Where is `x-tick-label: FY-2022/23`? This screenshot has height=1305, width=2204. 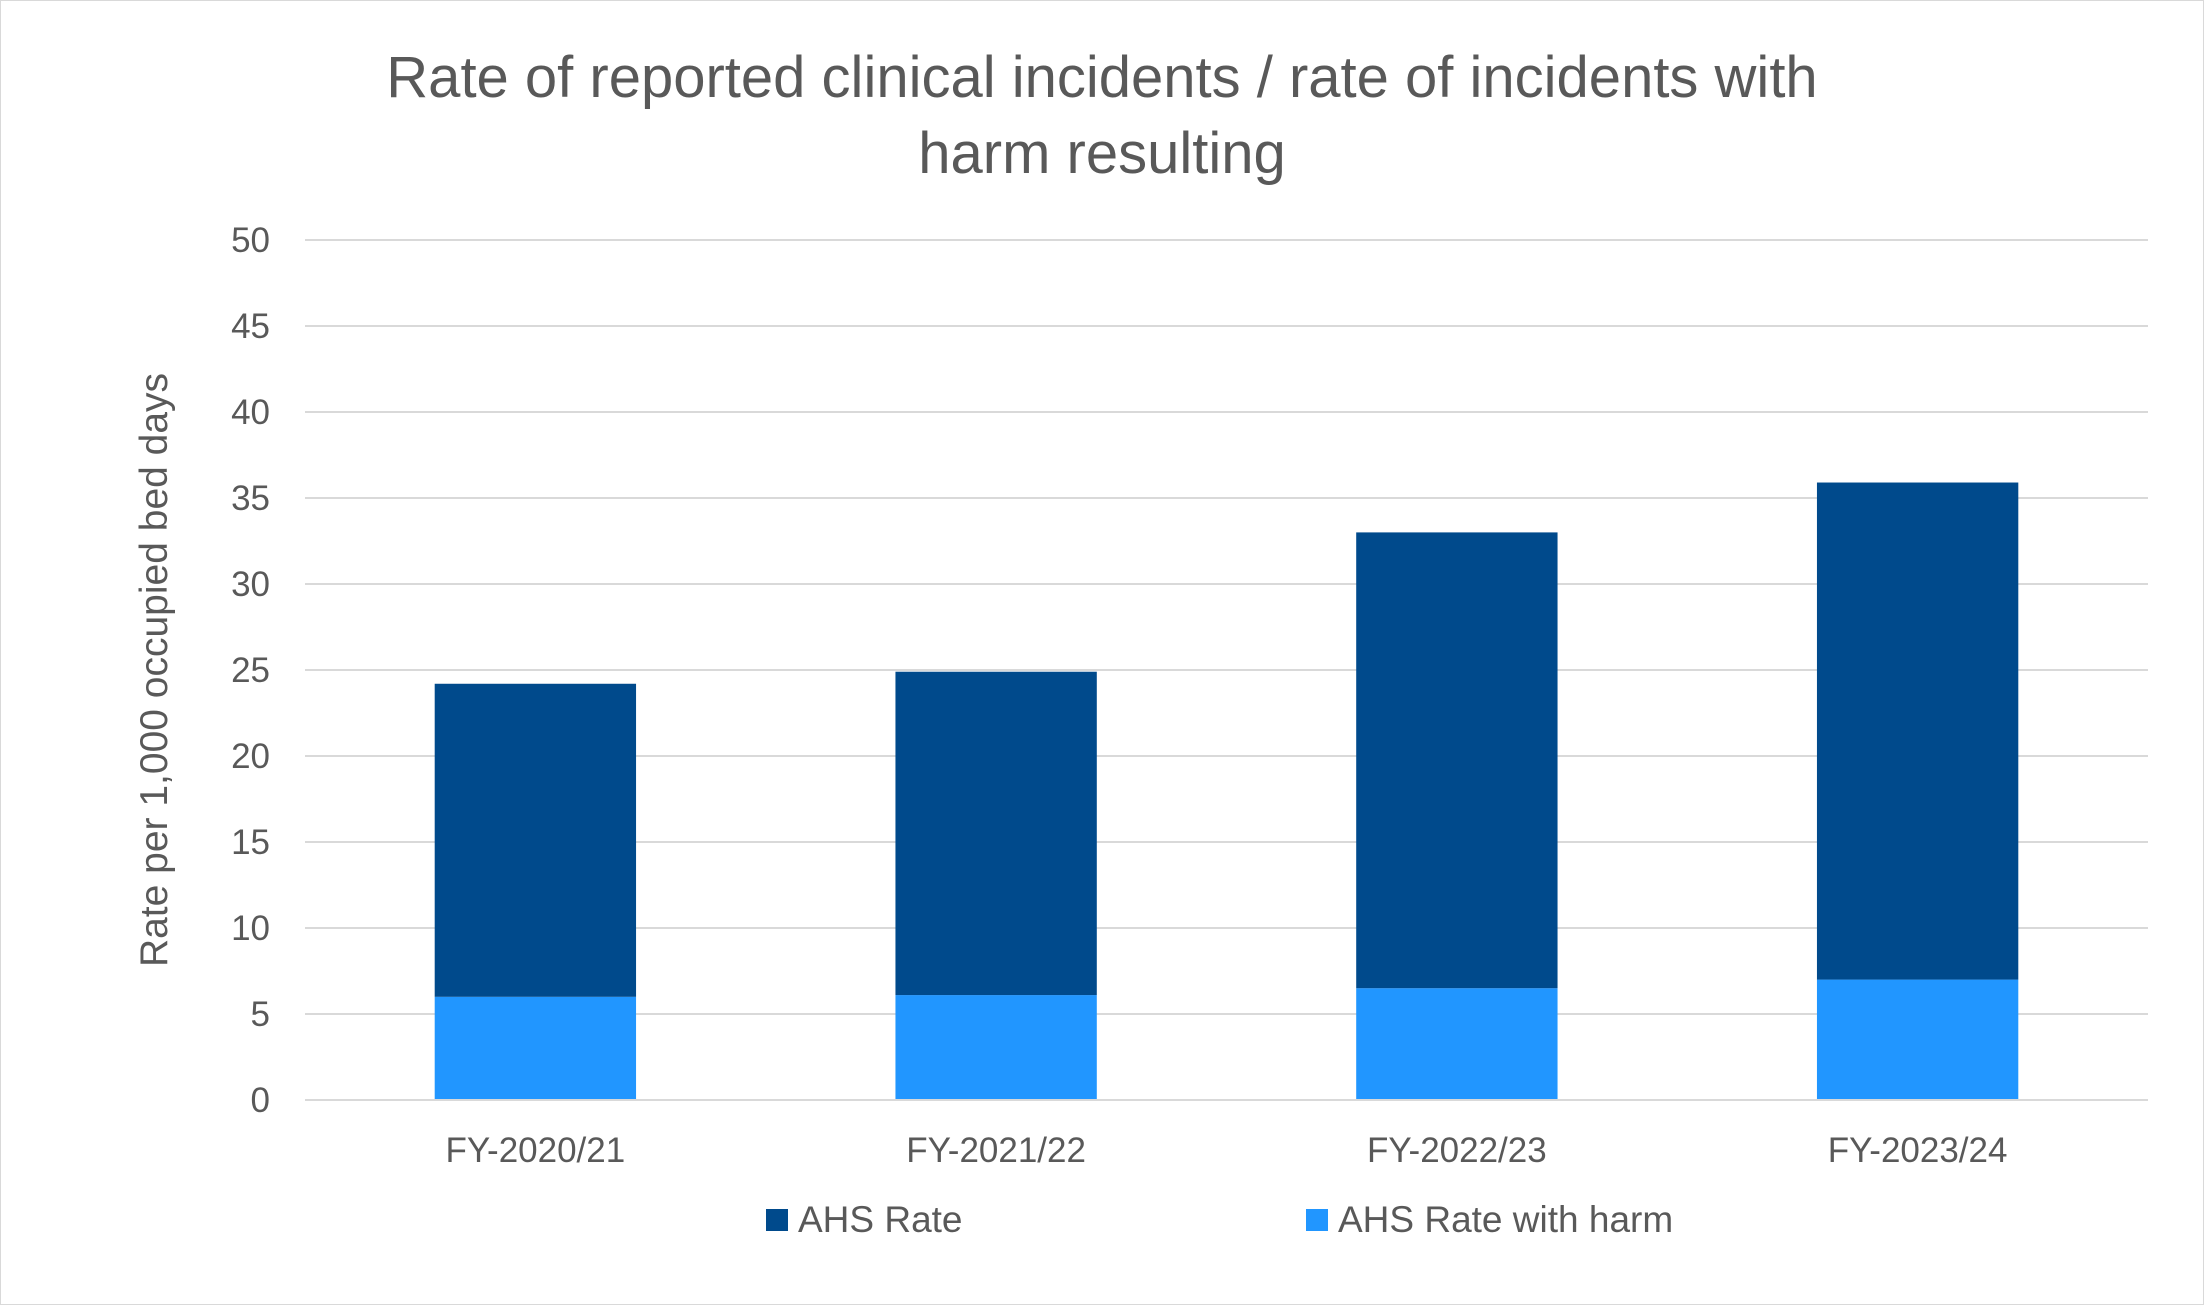
x-tick-label: FY-2022/23 is located at coordinates (1457, 1150).